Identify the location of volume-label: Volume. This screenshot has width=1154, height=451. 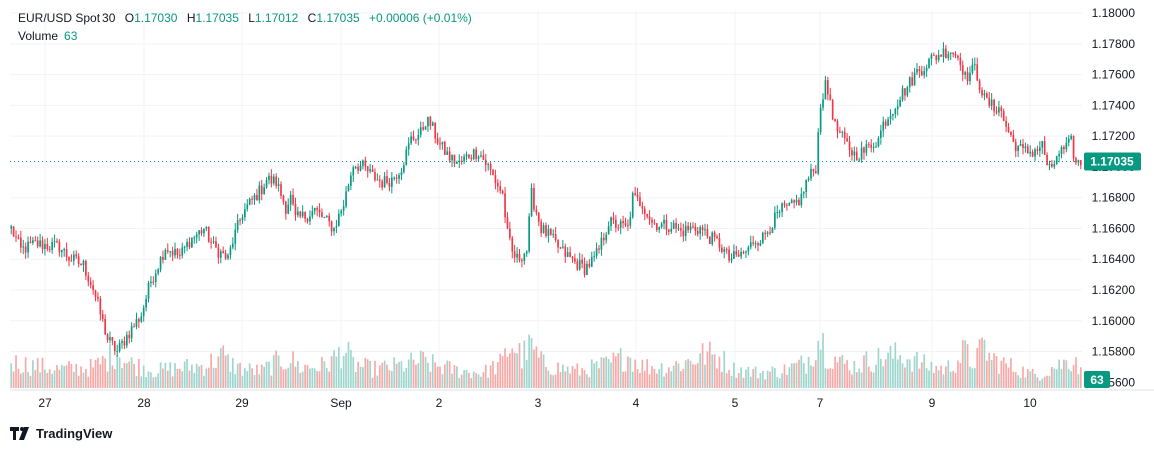
(38, 36).